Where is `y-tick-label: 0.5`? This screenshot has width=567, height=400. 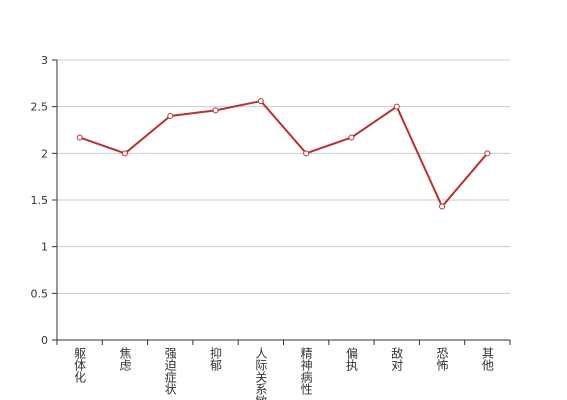
y-tick-label: 0.5 is located at coordinates (40, 293).